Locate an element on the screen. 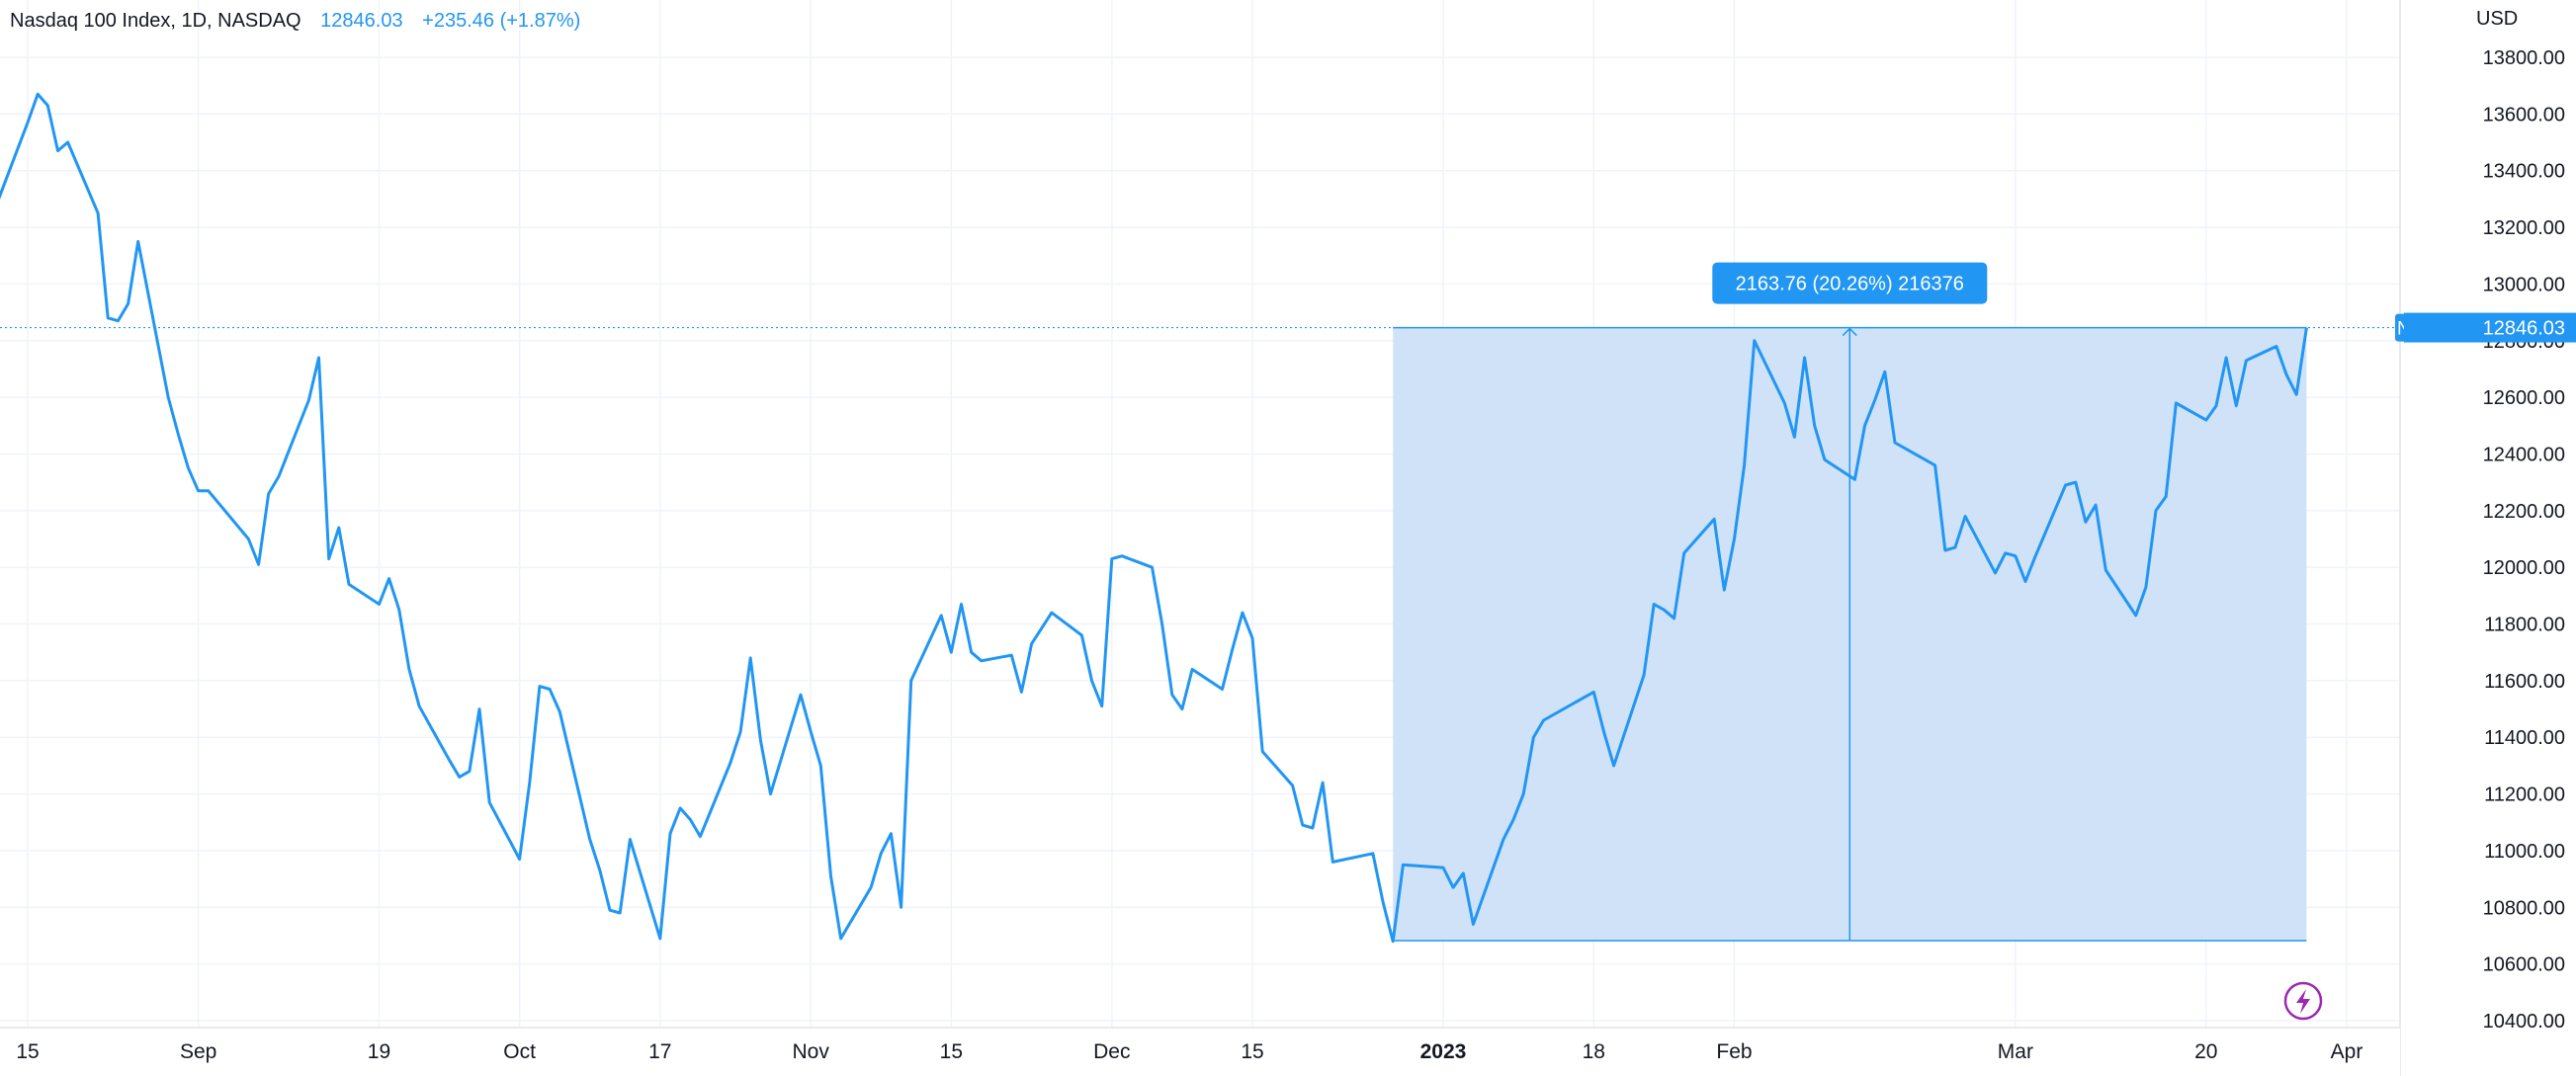  measure-label-group: 2163.76 (20.26%) 216376 is located at coordinates (1850, 283).